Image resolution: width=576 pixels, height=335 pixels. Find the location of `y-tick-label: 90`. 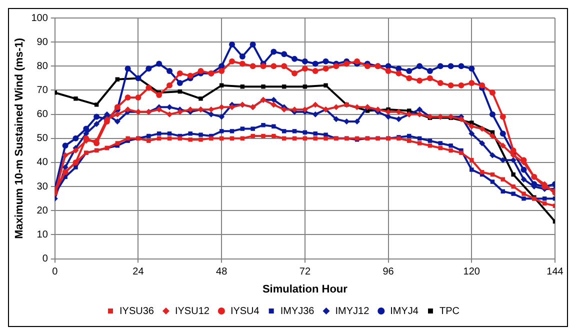

y-tick-label: 90 is located at coordinates (42, 42).